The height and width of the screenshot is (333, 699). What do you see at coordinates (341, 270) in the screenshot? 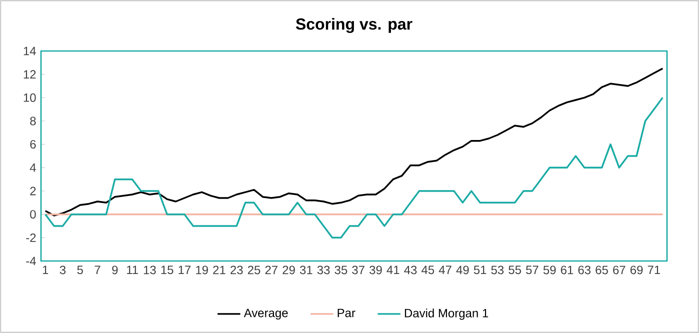
I see `x-tick-label: 35` at bounding box center [341, 270].